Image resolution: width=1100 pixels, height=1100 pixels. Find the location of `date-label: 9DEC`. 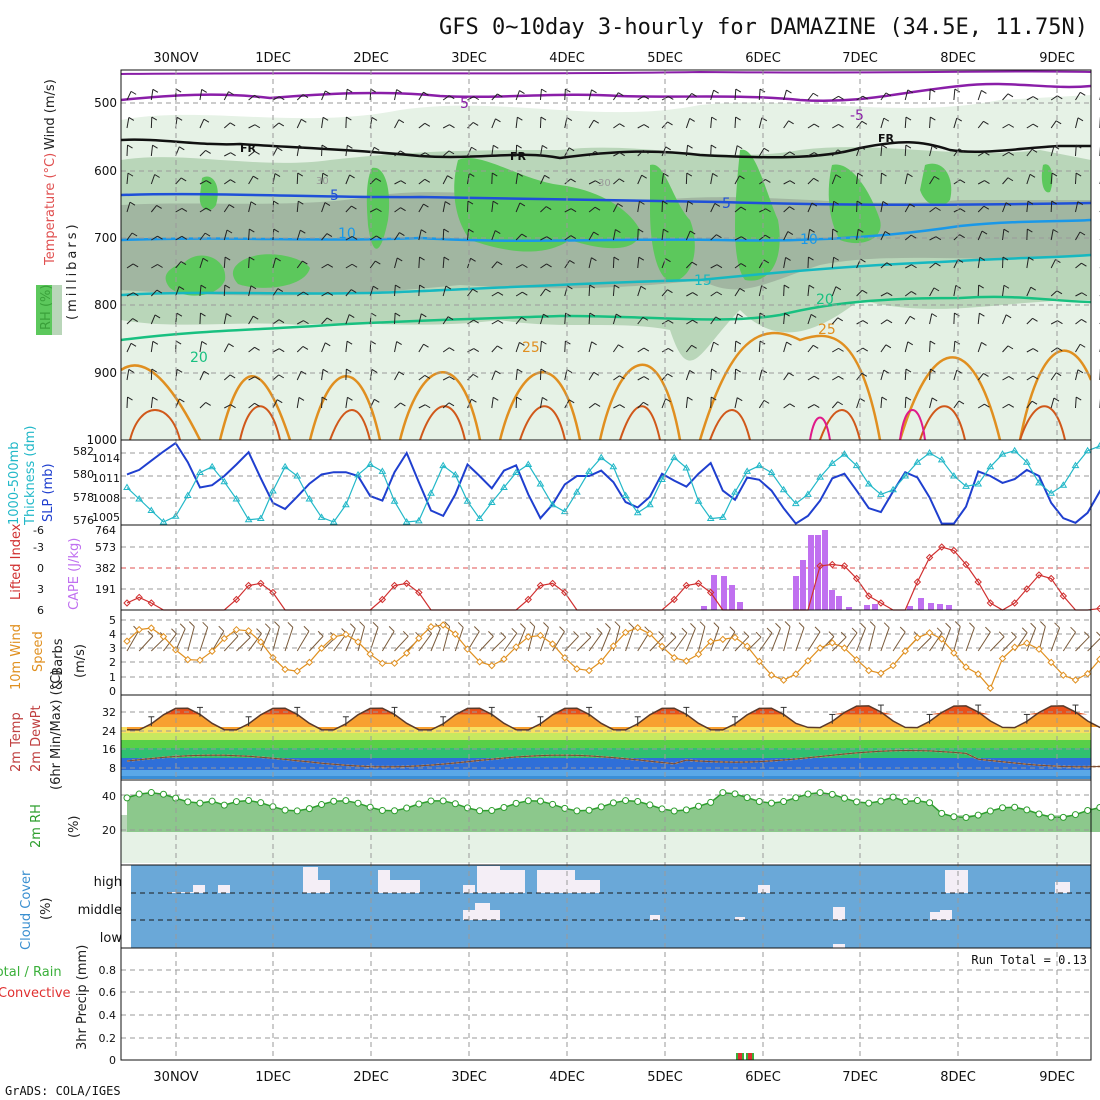

date-label: 9DEC is located at coordinates (1057, 58).